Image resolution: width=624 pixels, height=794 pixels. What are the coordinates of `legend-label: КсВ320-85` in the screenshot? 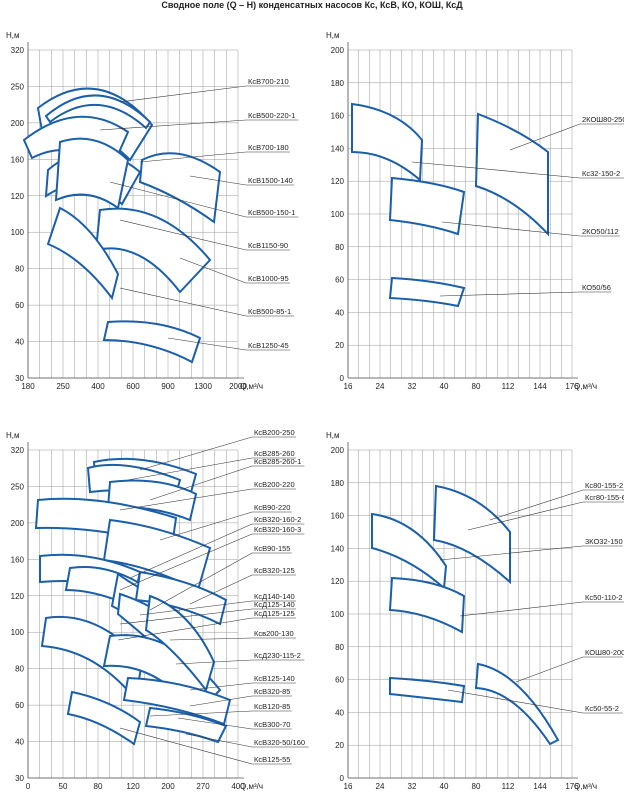 It's located at (272, 691).